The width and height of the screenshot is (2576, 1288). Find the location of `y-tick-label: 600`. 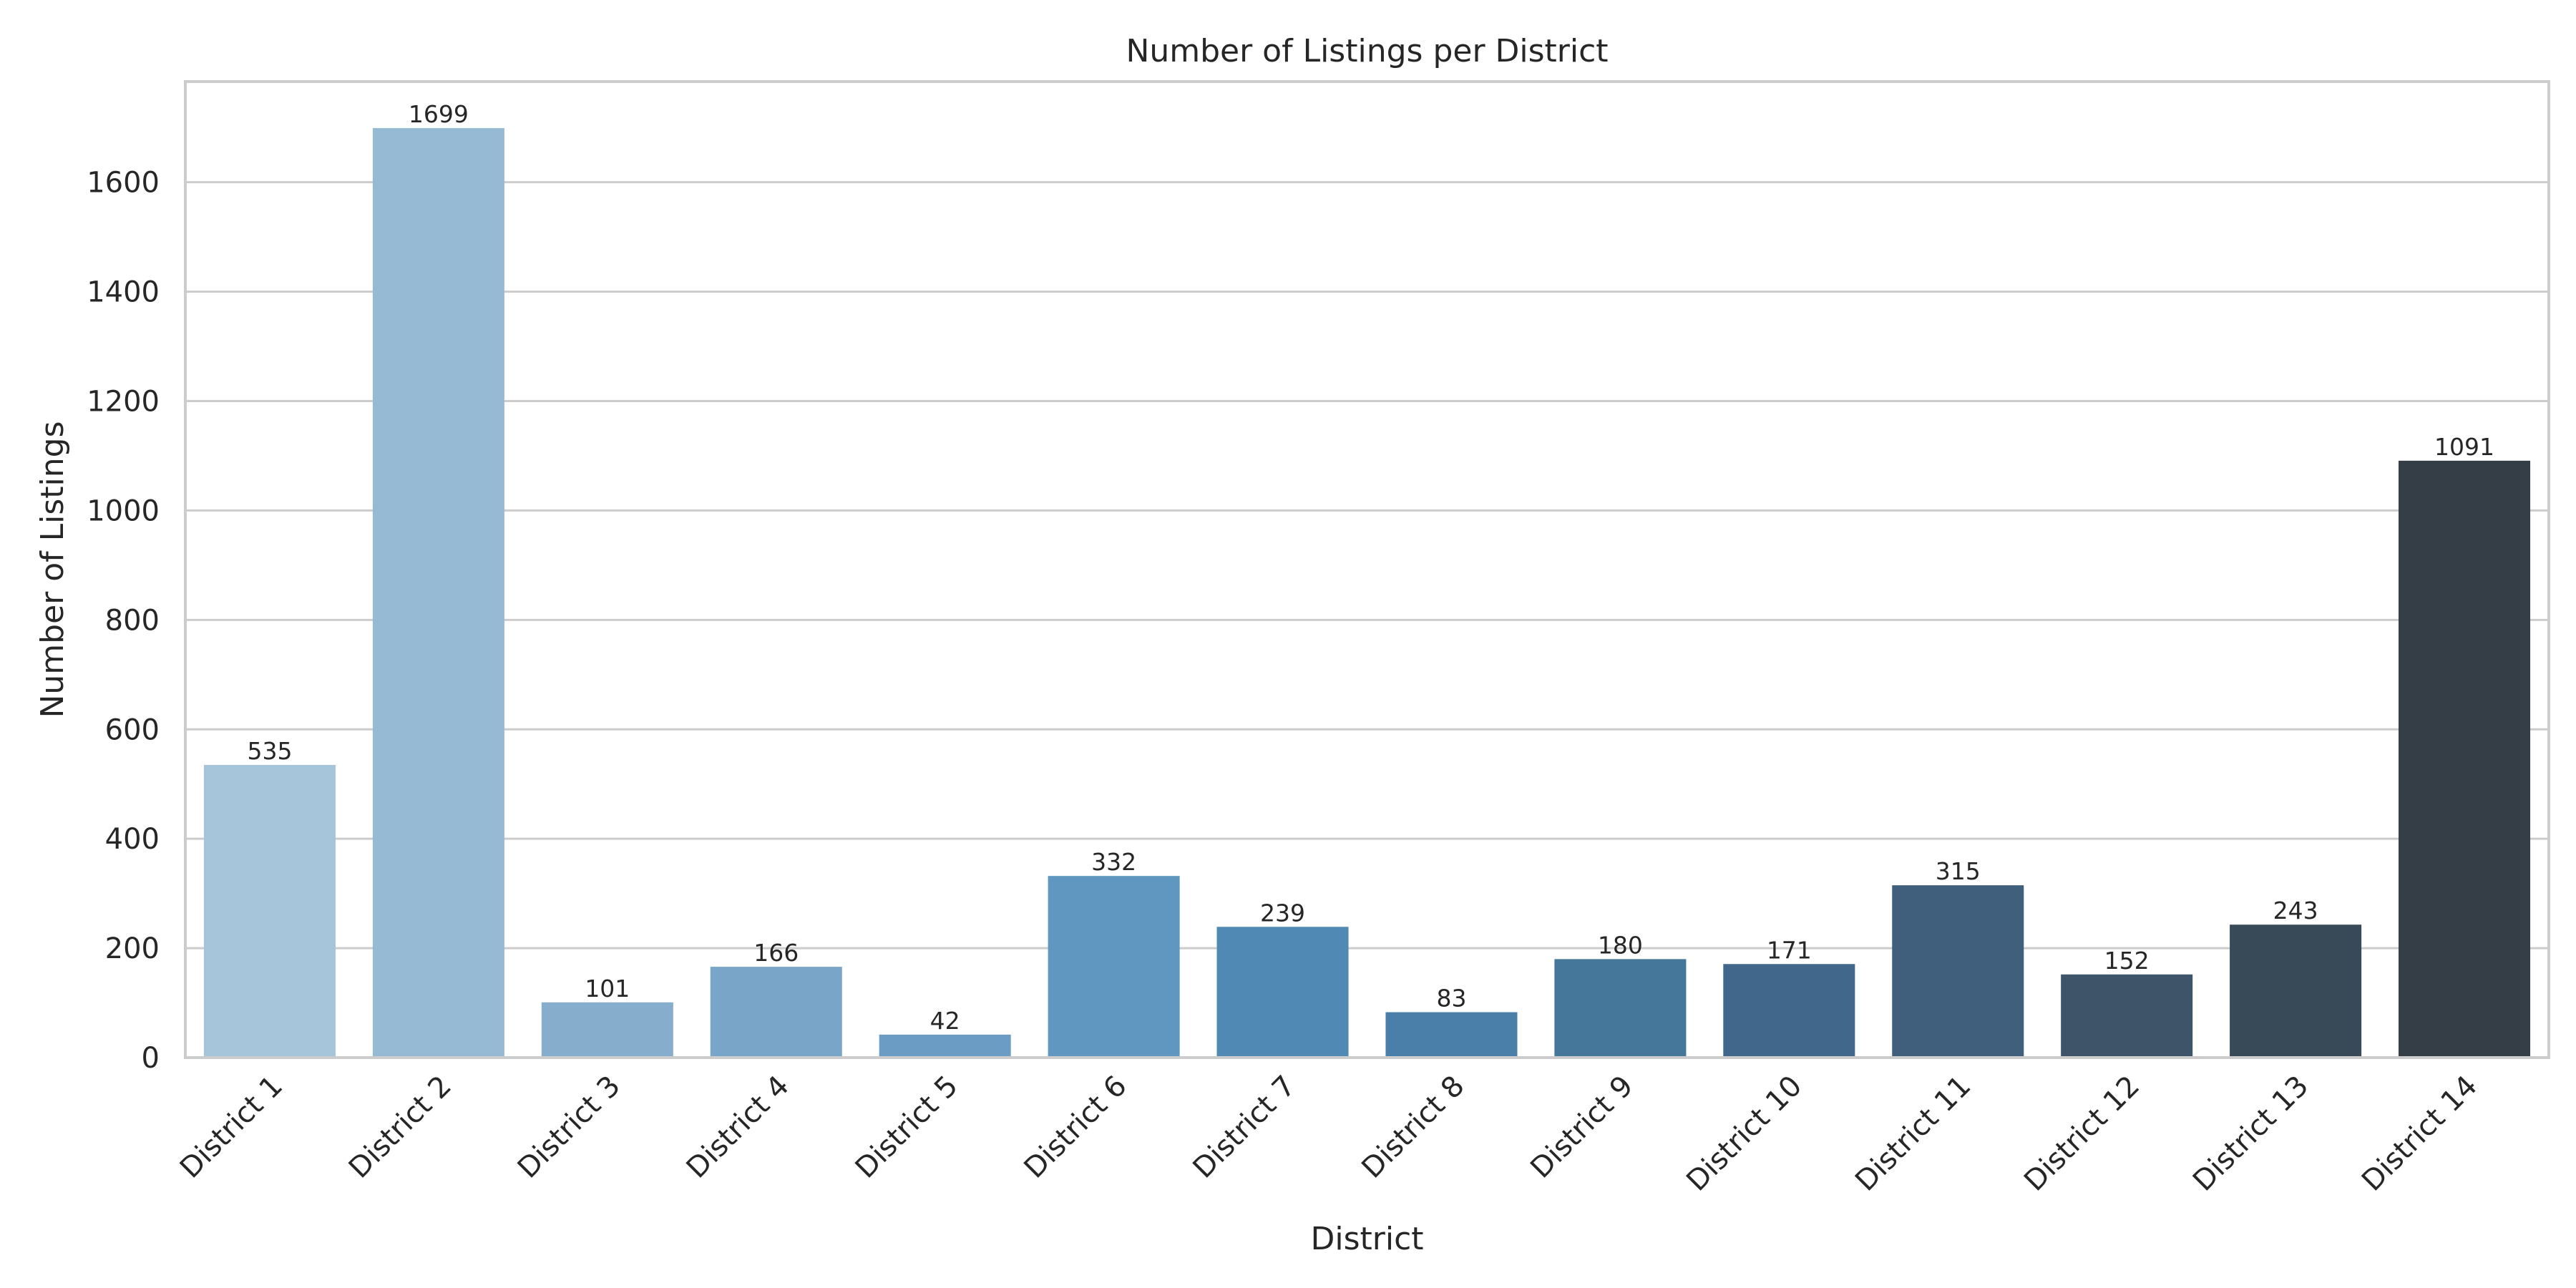

y-tick-label: 600 is located at coordinates (132, 729).